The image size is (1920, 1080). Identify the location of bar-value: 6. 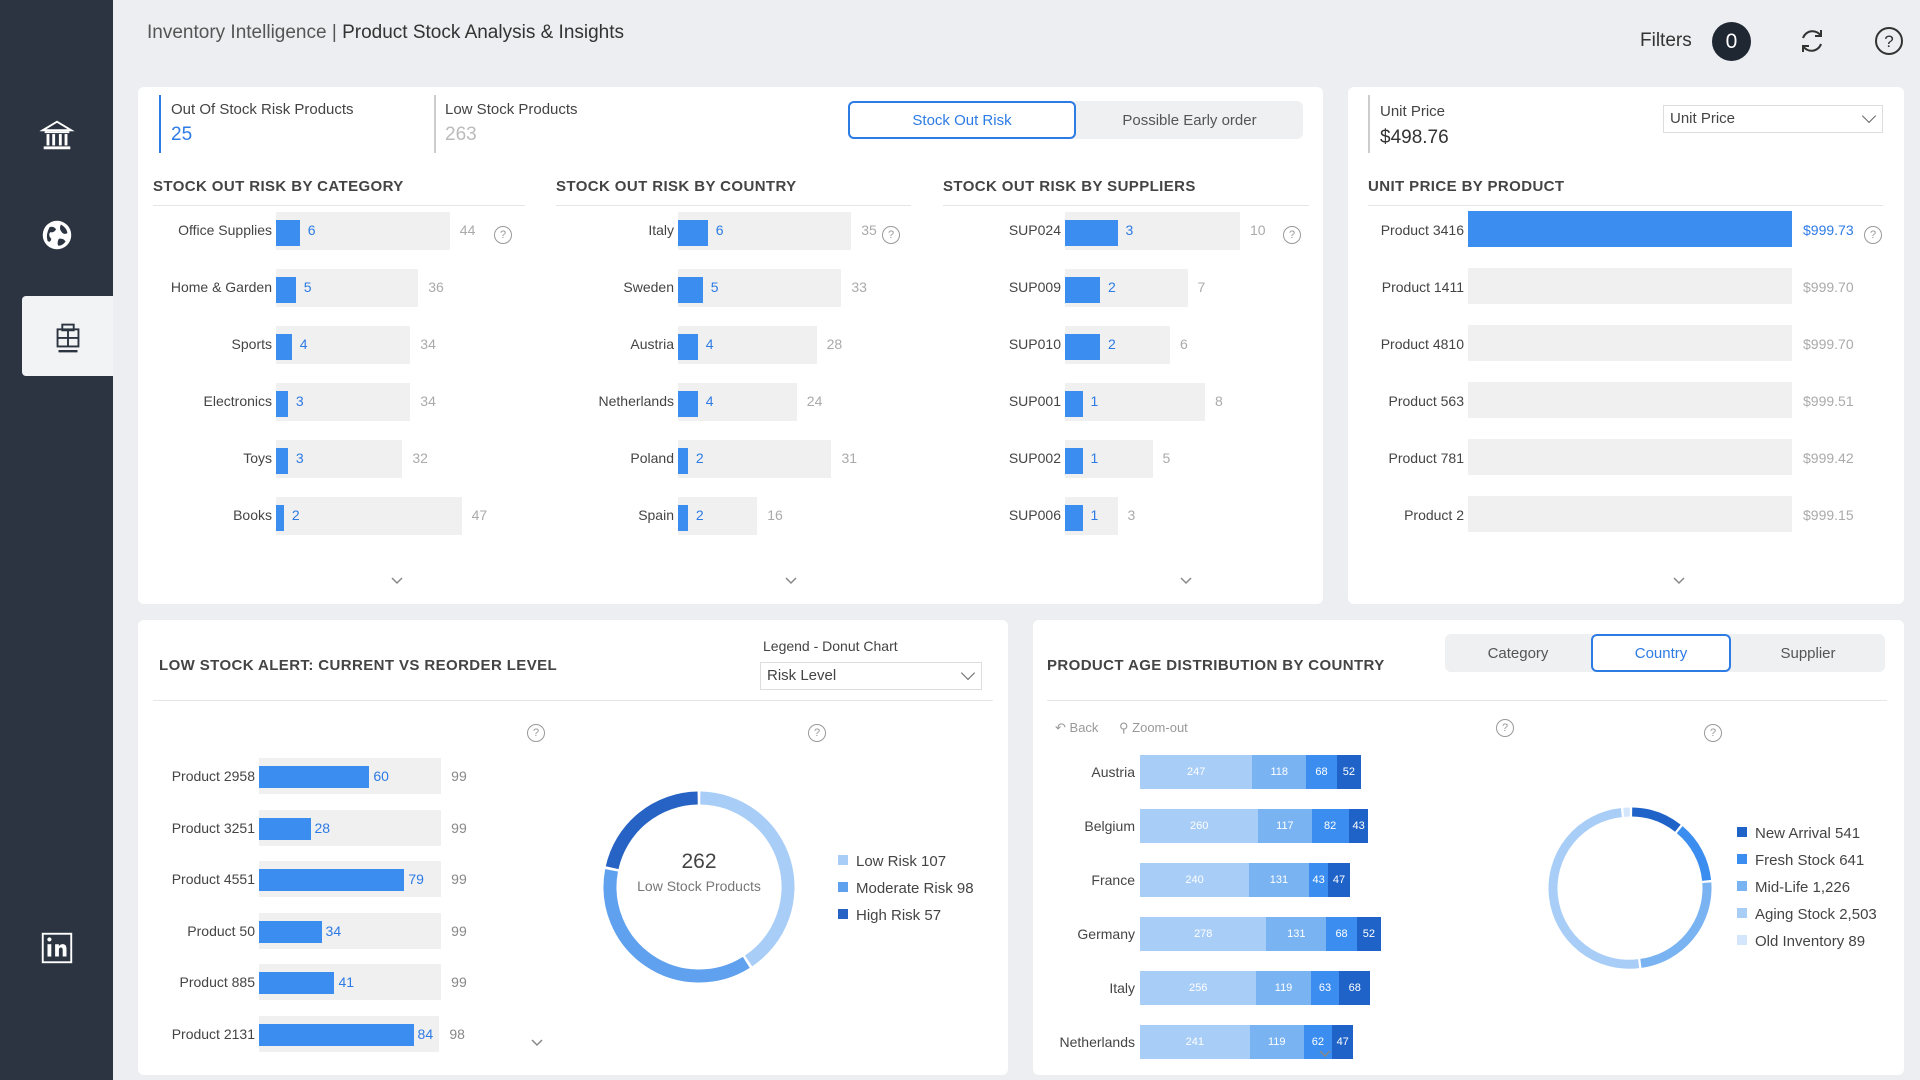
(719, 230).